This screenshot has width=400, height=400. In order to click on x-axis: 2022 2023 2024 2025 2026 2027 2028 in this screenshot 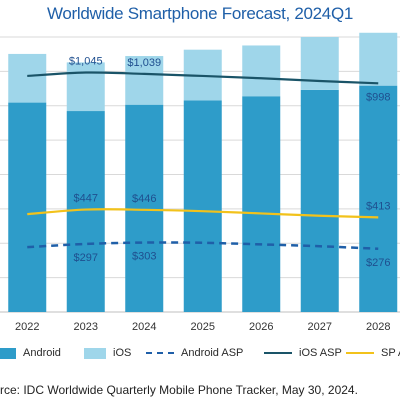, I will do `click(202, 327)`.